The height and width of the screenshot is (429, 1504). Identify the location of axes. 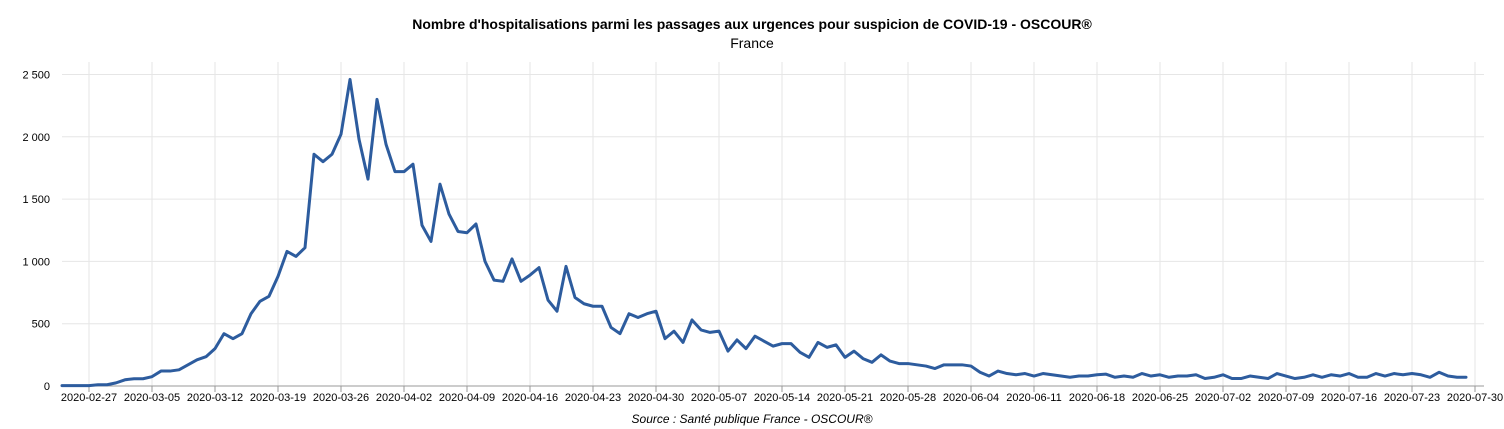
(773, 388).